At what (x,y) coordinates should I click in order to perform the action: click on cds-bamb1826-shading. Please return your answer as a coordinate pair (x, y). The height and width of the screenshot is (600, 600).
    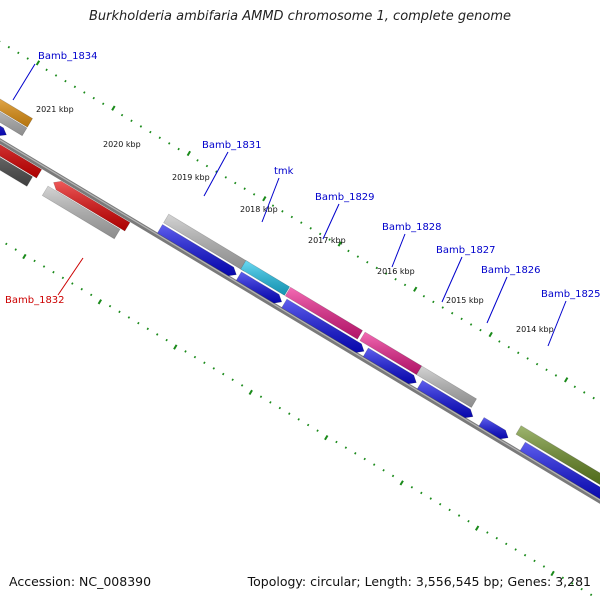
    Looking at the image, I should click on (493, 428).